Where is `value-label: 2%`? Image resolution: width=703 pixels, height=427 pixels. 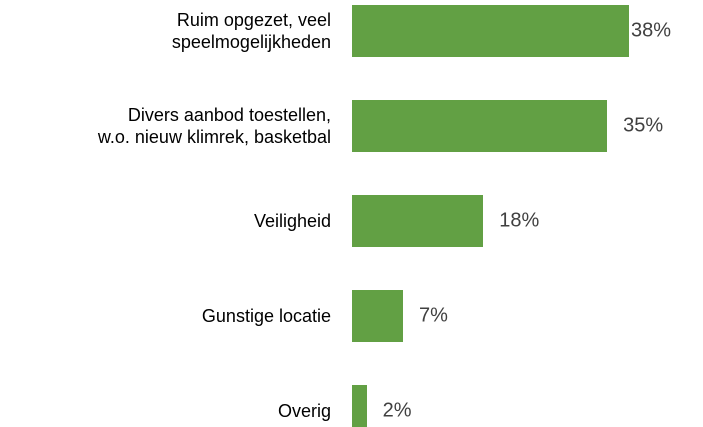 value-label: 2% is located at coordinates (397, 410).